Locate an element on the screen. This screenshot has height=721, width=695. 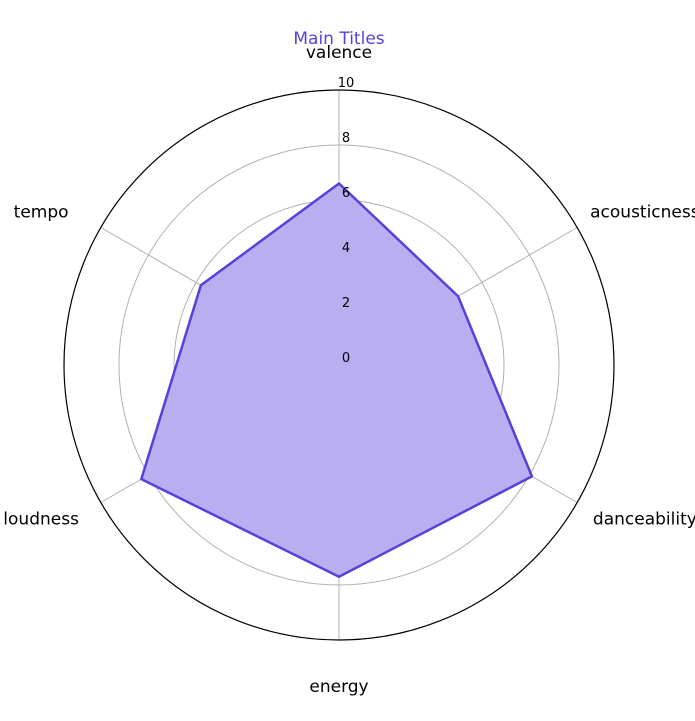
tick-label-2: 2 is located at coordinates (346, 303).